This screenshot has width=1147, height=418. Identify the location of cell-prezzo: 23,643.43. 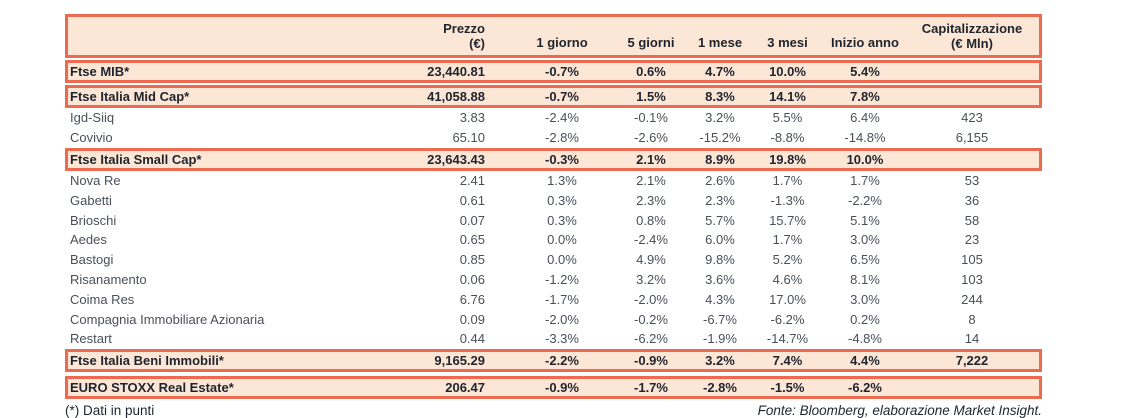
(456, 159).